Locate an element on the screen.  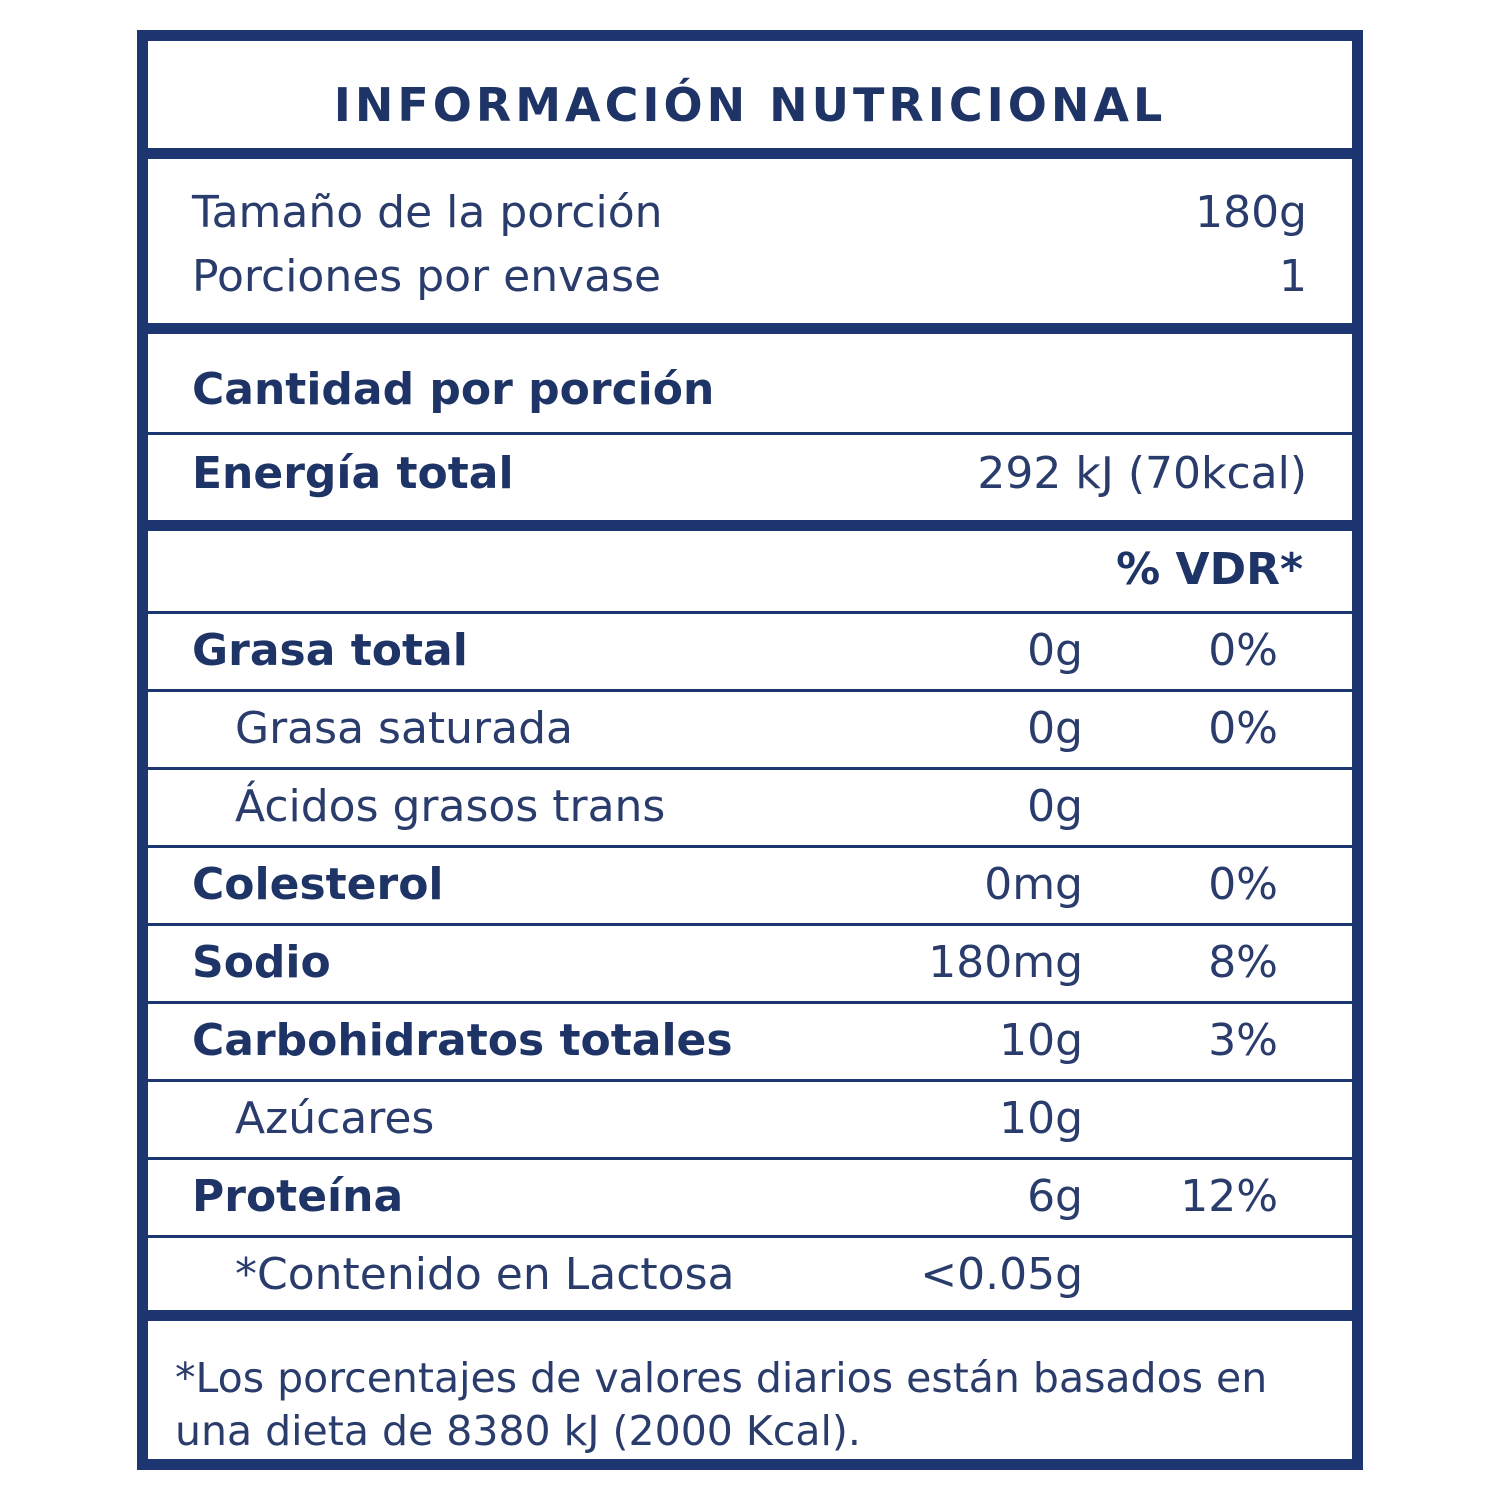
nutrient-dv: 8% is located at coordinates (1243, 962).